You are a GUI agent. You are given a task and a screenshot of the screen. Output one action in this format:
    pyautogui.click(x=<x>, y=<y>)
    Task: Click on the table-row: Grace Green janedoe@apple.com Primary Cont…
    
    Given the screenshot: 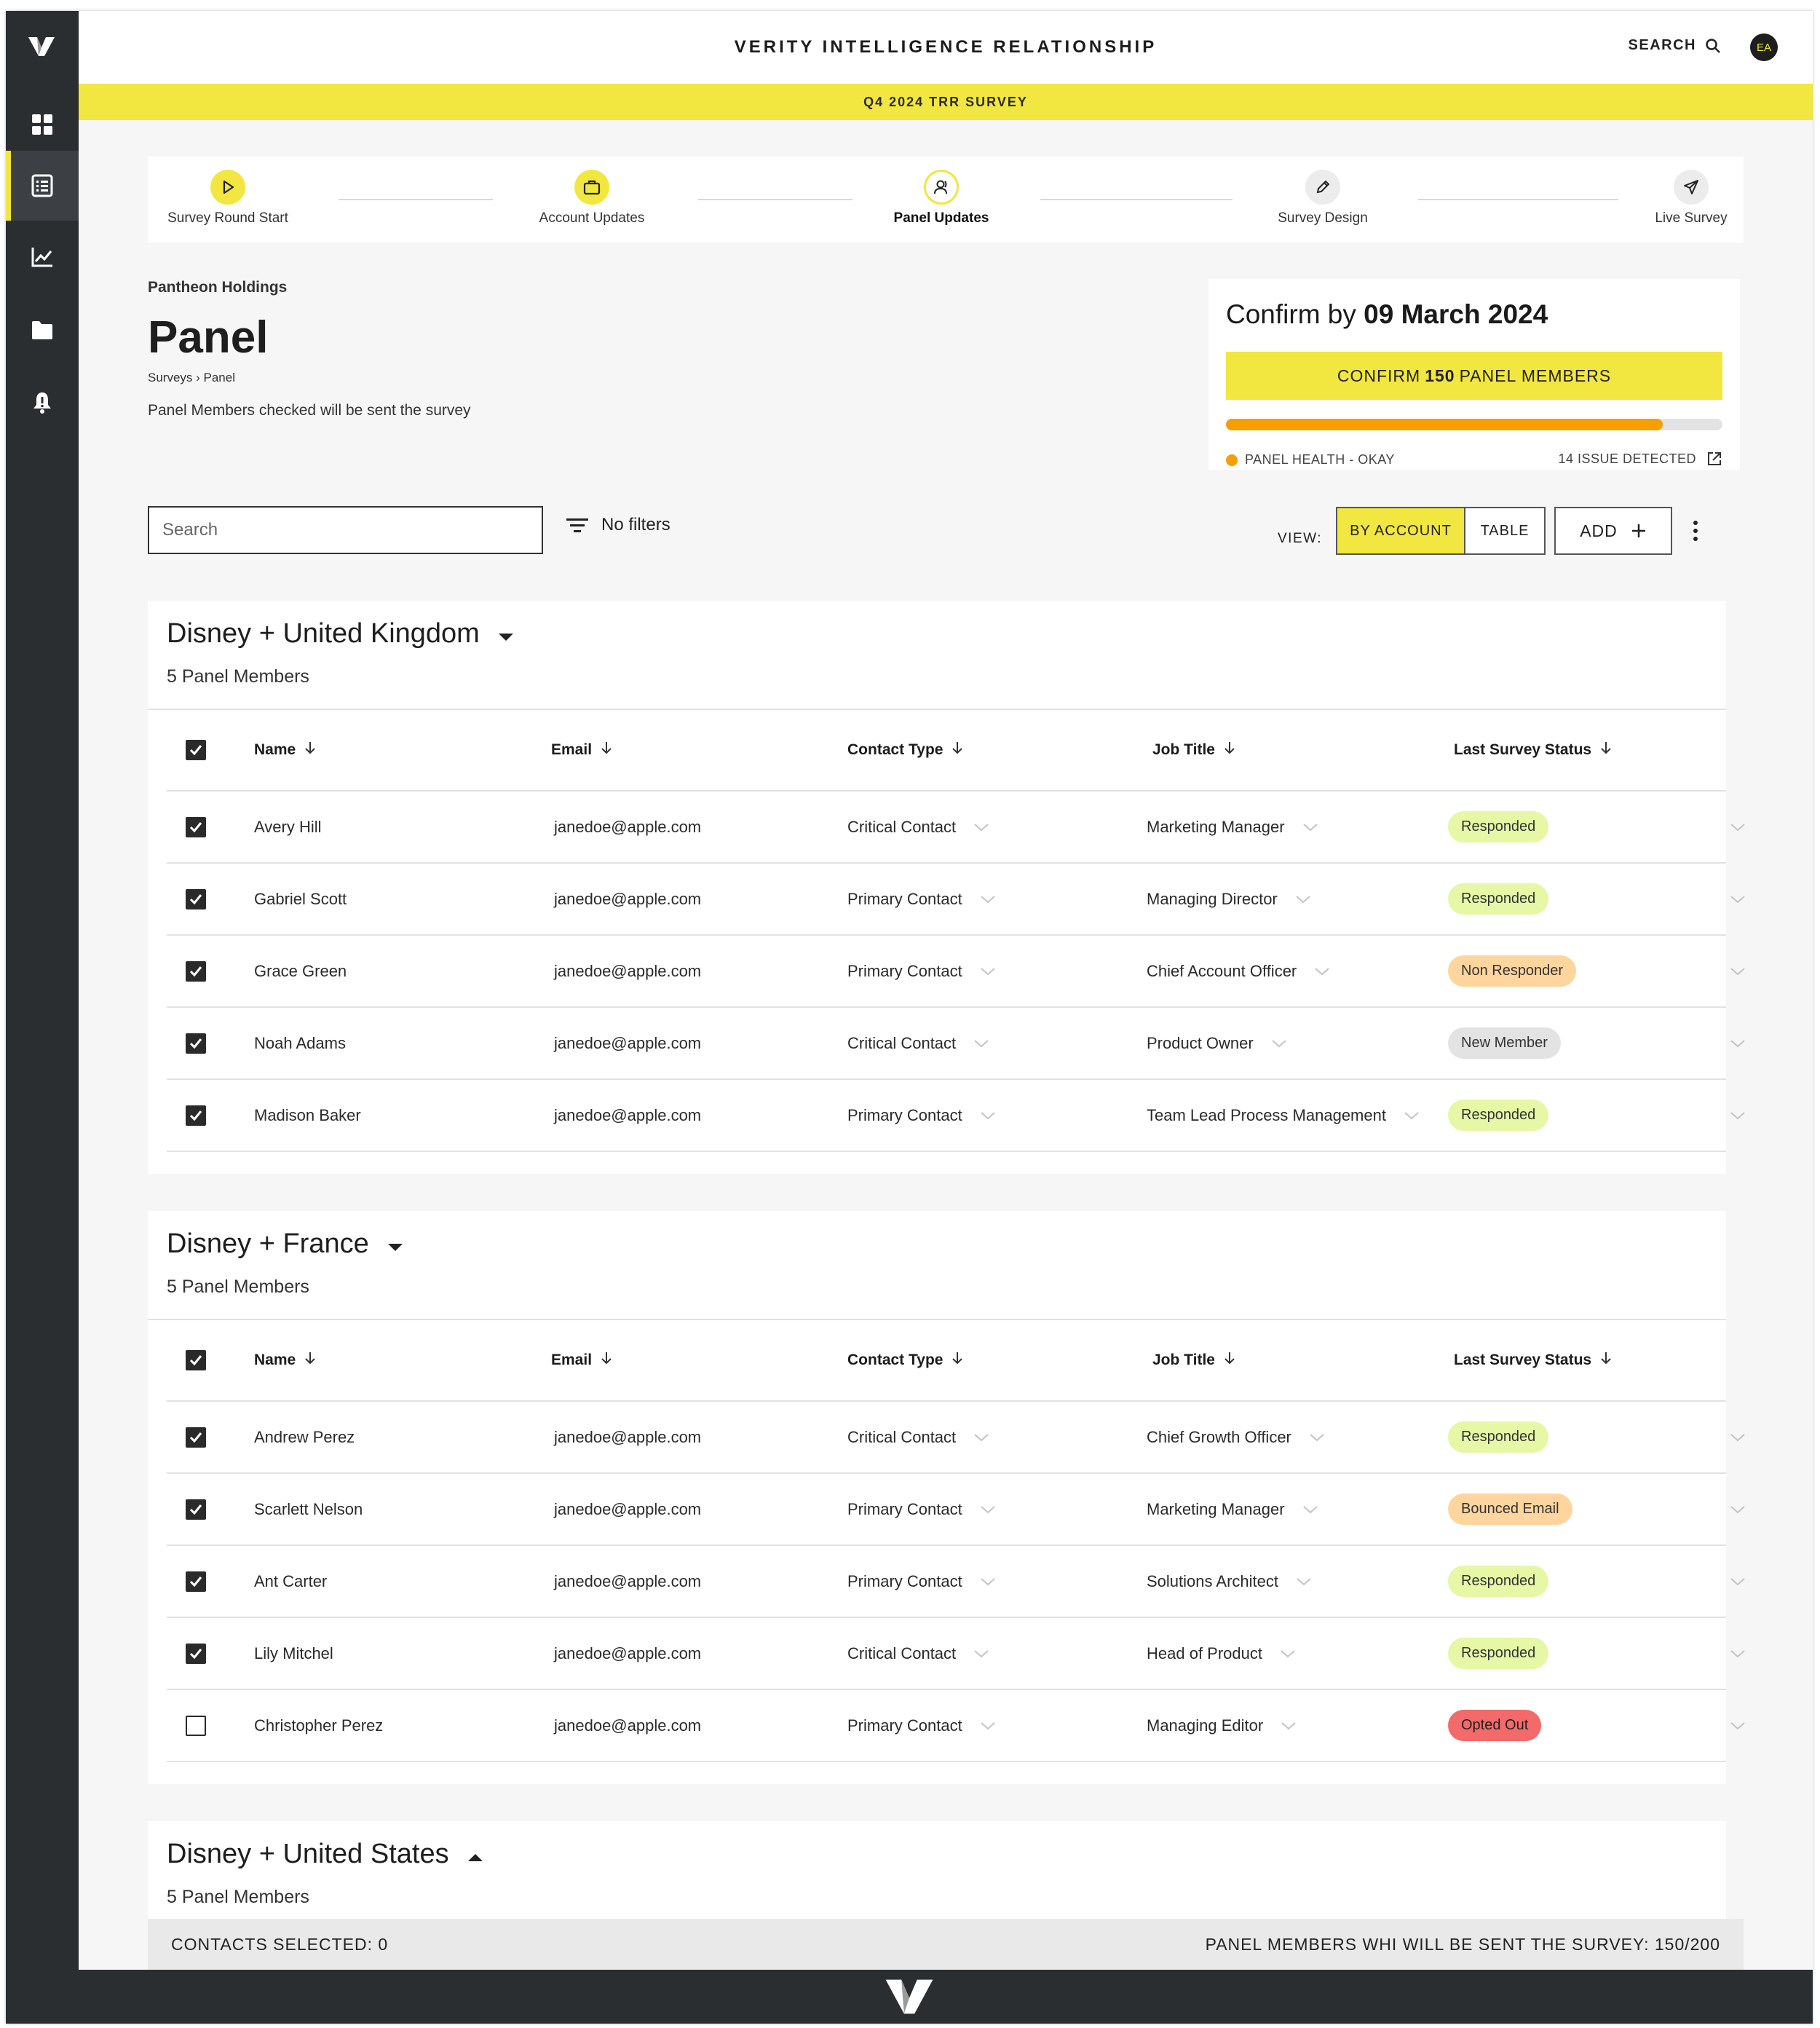 What is the action you would take?
    pyautogui.click(x=956, y=972)
    